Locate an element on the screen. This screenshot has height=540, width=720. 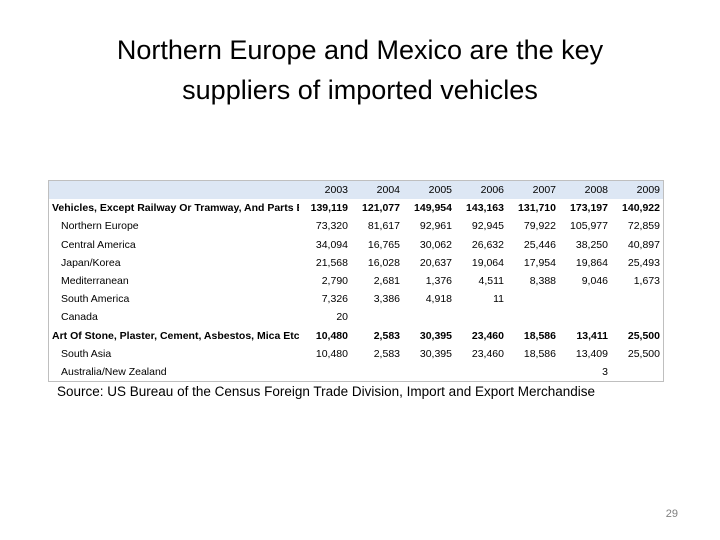
value-cell: 105,977 is located at coordinates (589, 226).